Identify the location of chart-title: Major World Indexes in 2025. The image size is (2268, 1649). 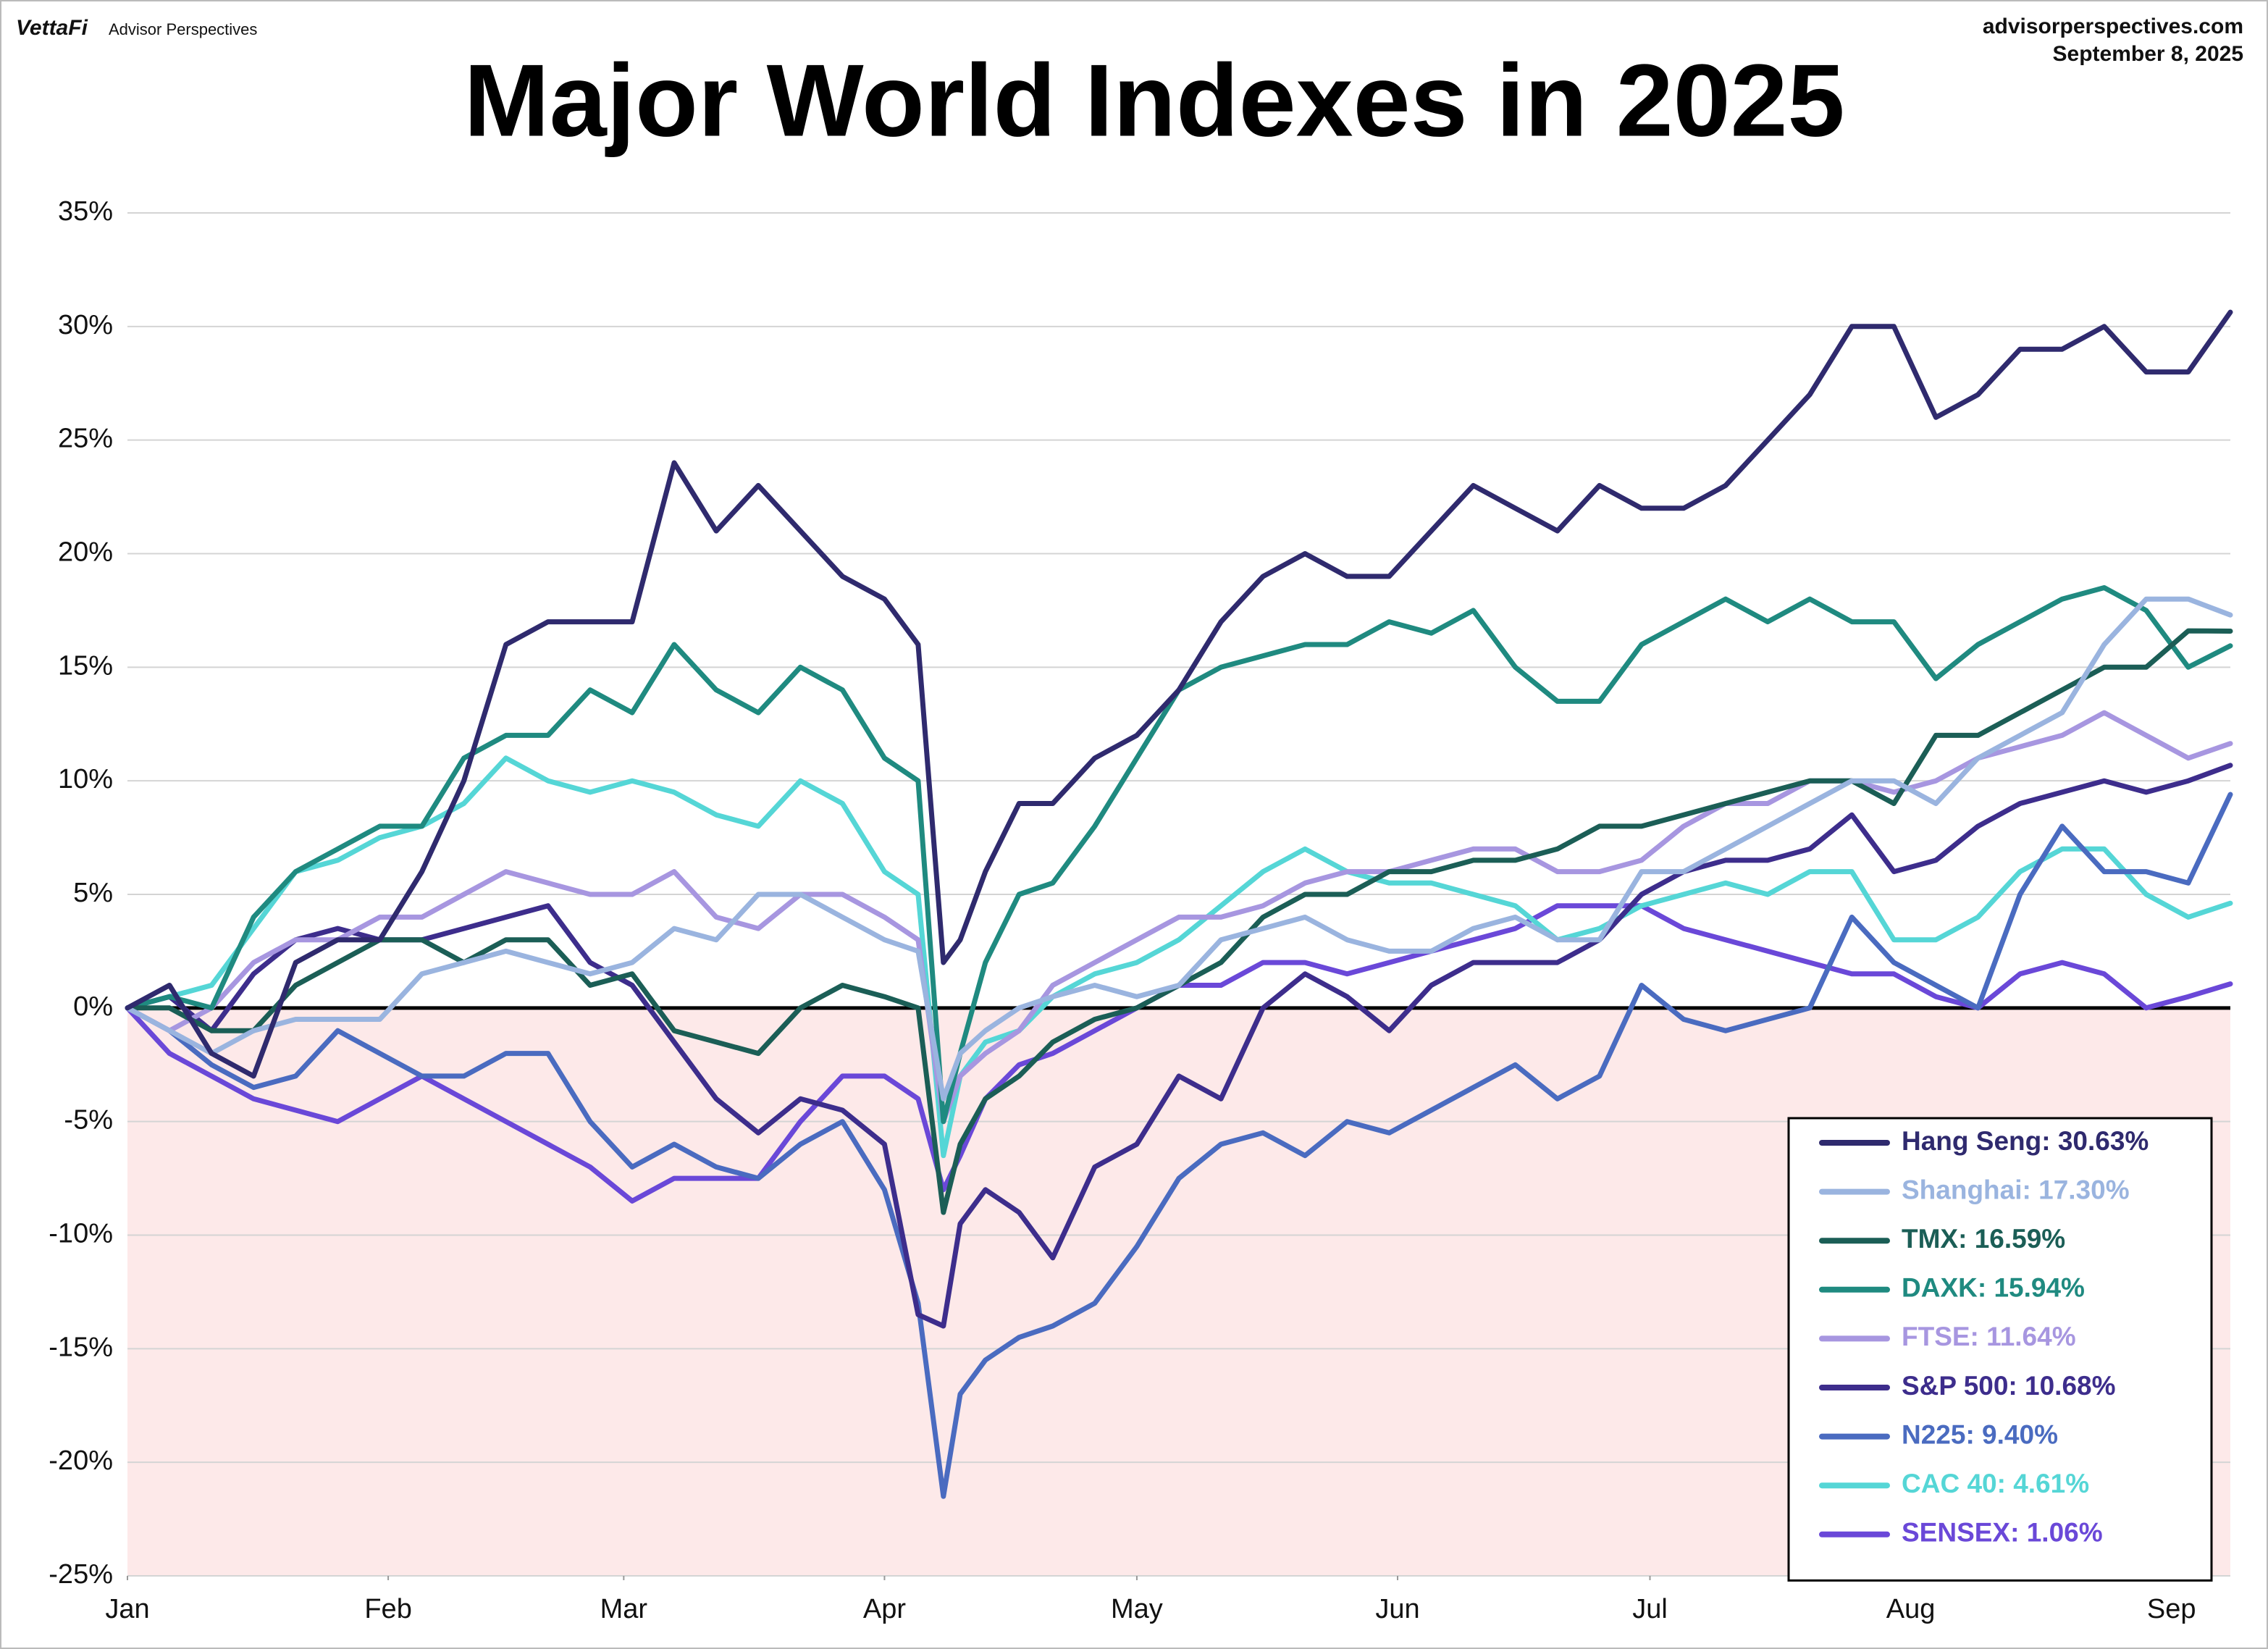
(1153, 101).